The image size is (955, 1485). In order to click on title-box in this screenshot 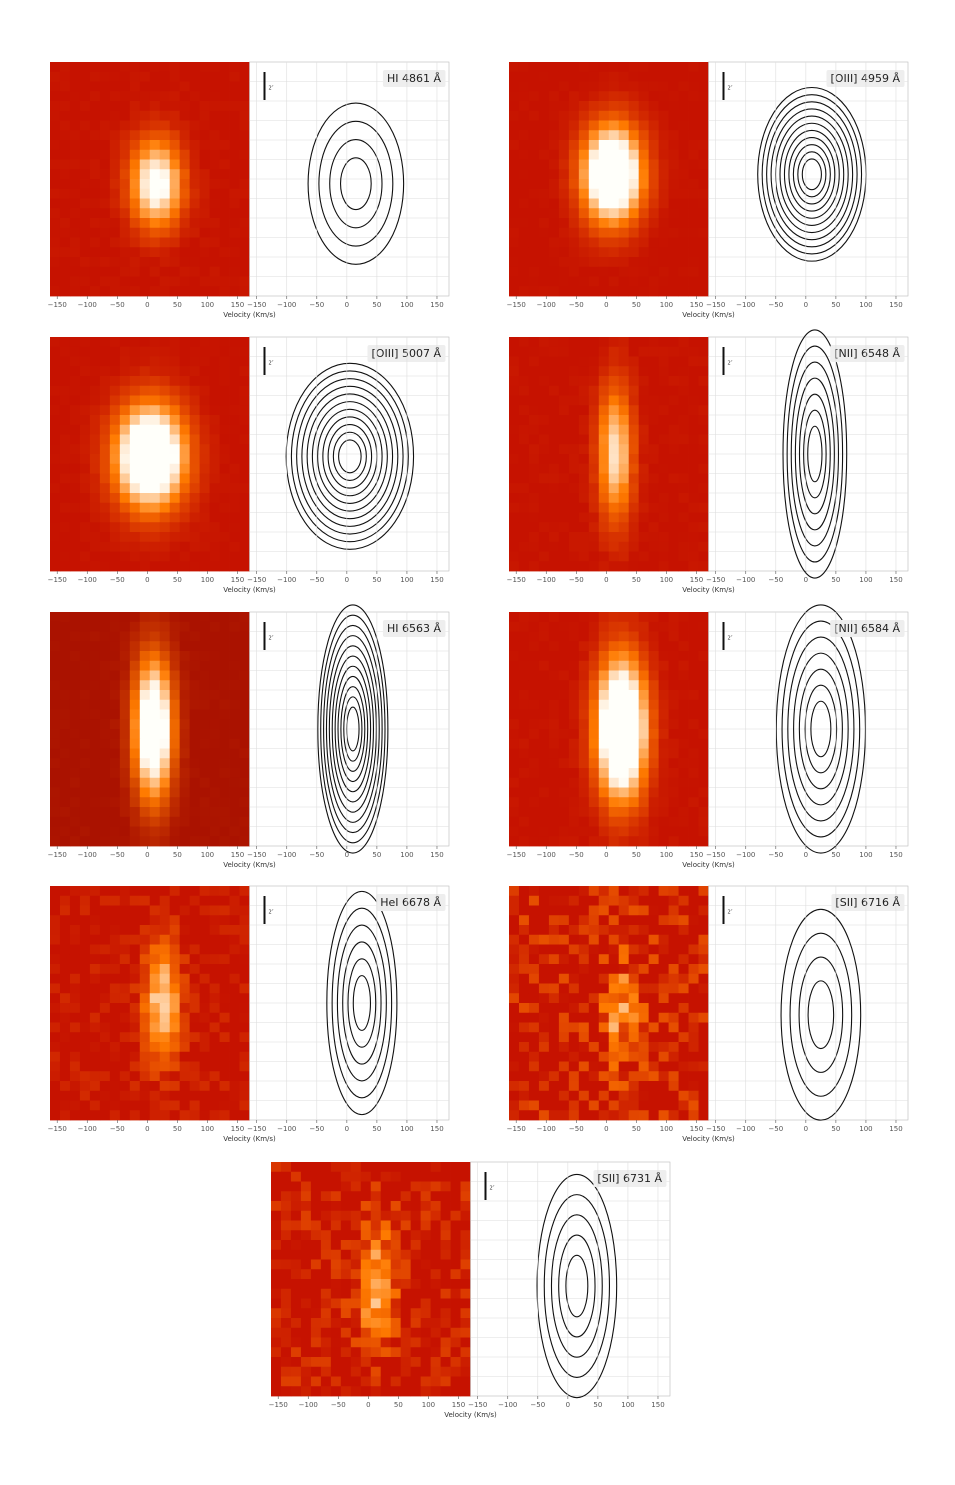, I will do `click(867, 628)`.